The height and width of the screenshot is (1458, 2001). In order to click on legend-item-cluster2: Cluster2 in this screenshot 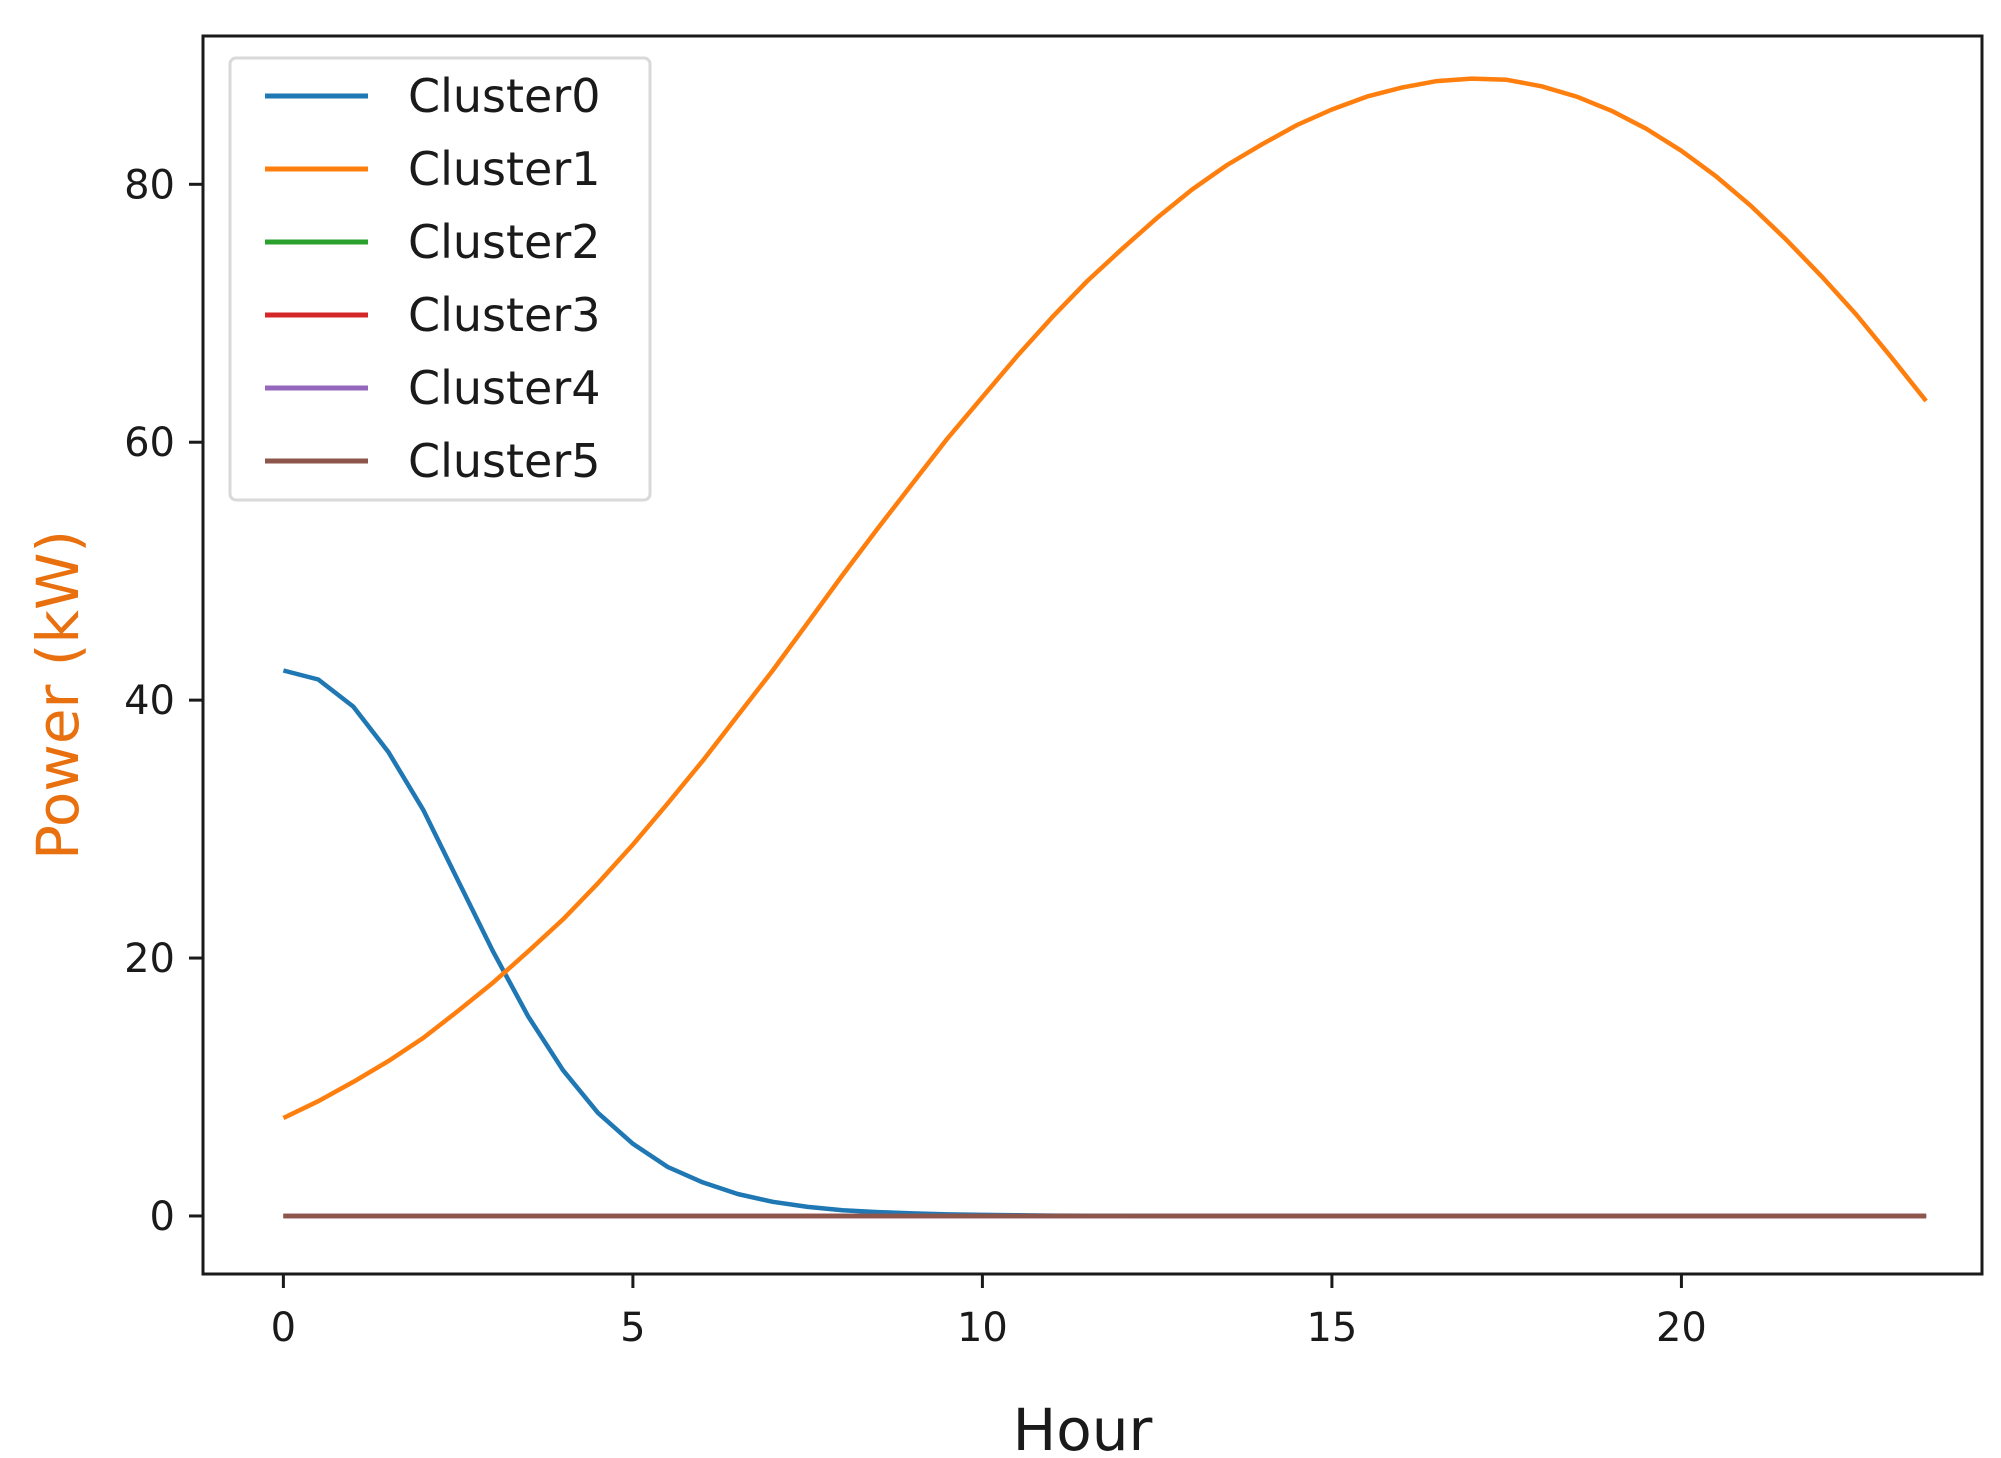, I will do `click(433, 242)`.